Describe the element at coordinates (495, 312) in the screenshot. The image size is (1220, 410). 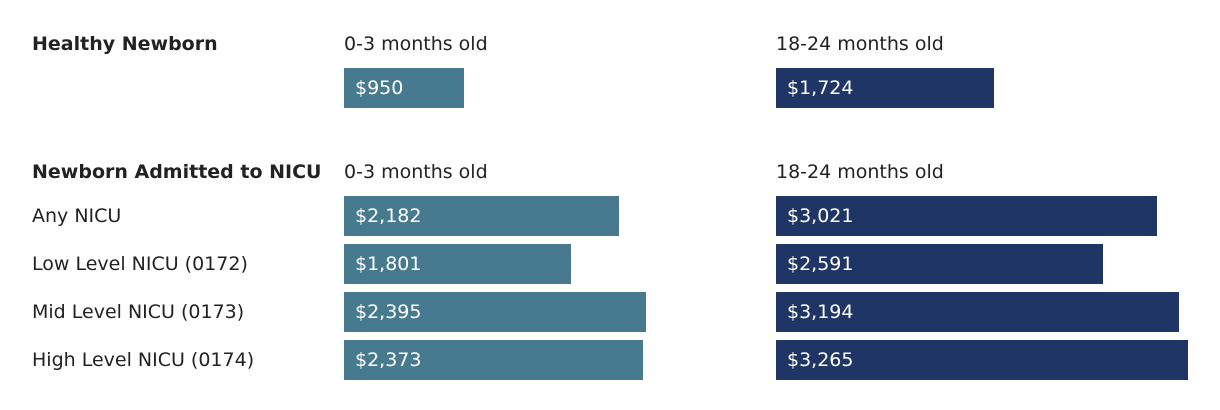
I see `bar-newborn-admitted-to-nicu-series-0: $2,395` at that location.